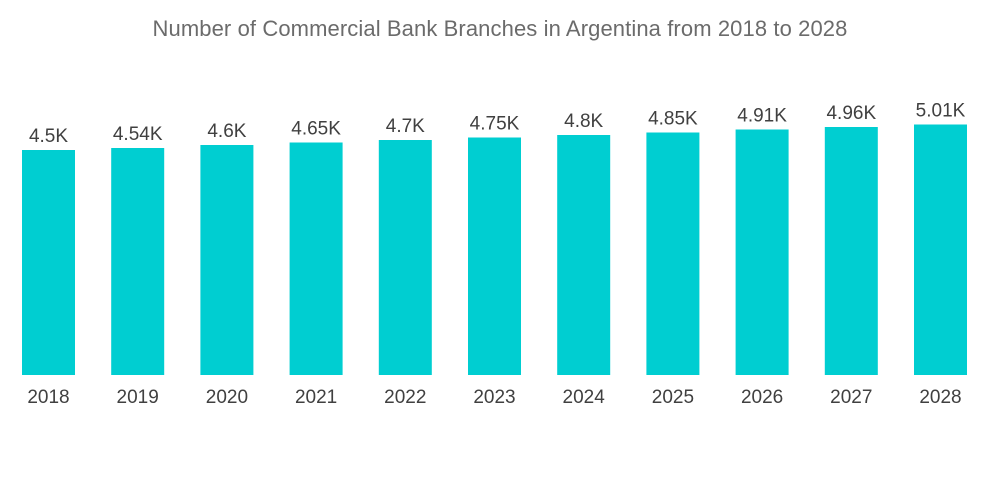  What do you see at coordinates (851, 397) in the screenshot?
I see `x-tick-label-2027: 2027` at bounding box center [851, 397].